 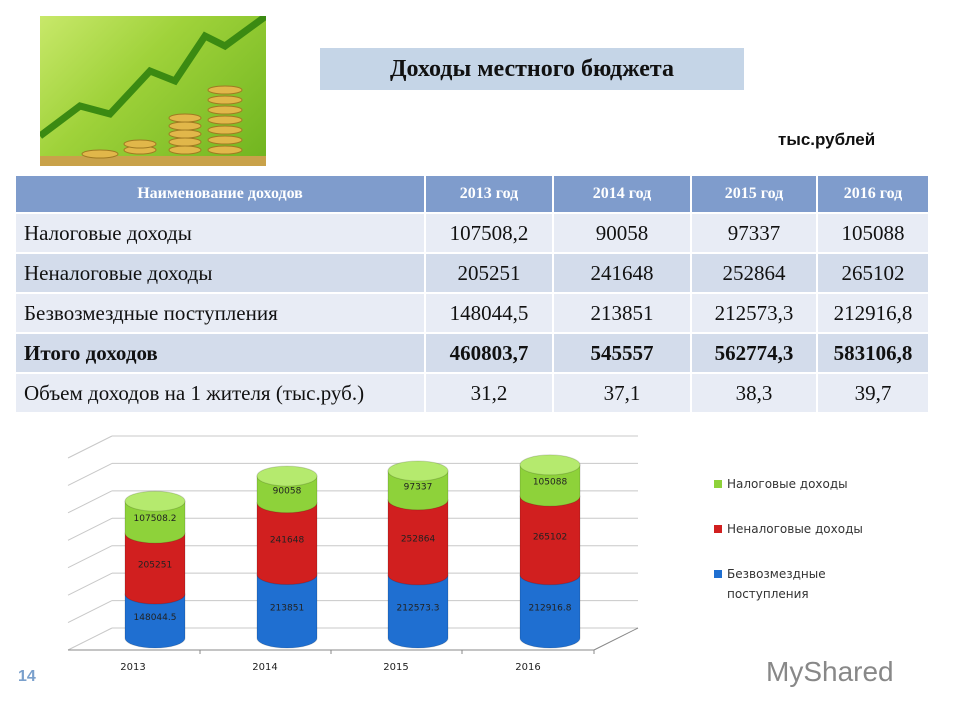 What do you see at coordinates (287, 608) in the screenshot?
I see `data-label: 213851` at bounding box center [287, 608].